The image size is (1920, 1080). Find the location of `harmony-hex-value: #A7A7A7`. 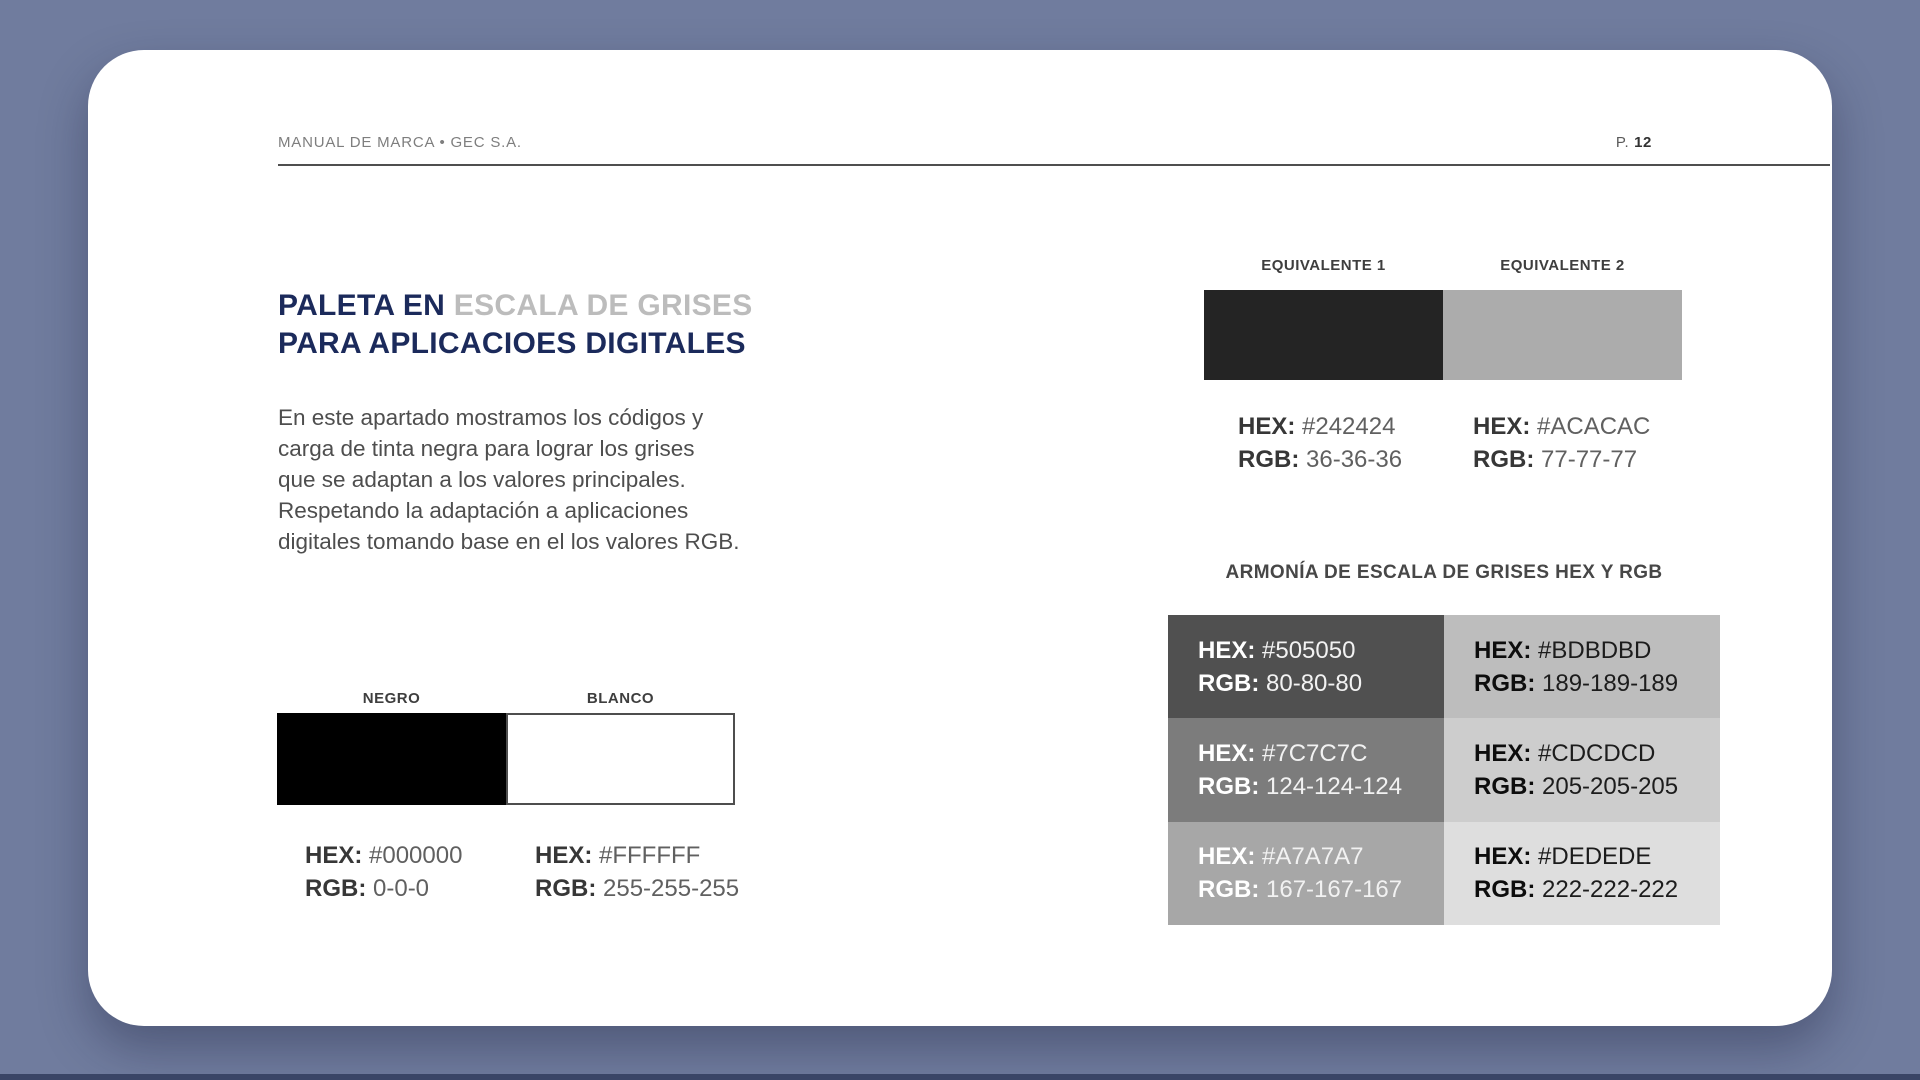

harmony-hex-value: #A7A7A7 is located at coordinates (1313, 857).